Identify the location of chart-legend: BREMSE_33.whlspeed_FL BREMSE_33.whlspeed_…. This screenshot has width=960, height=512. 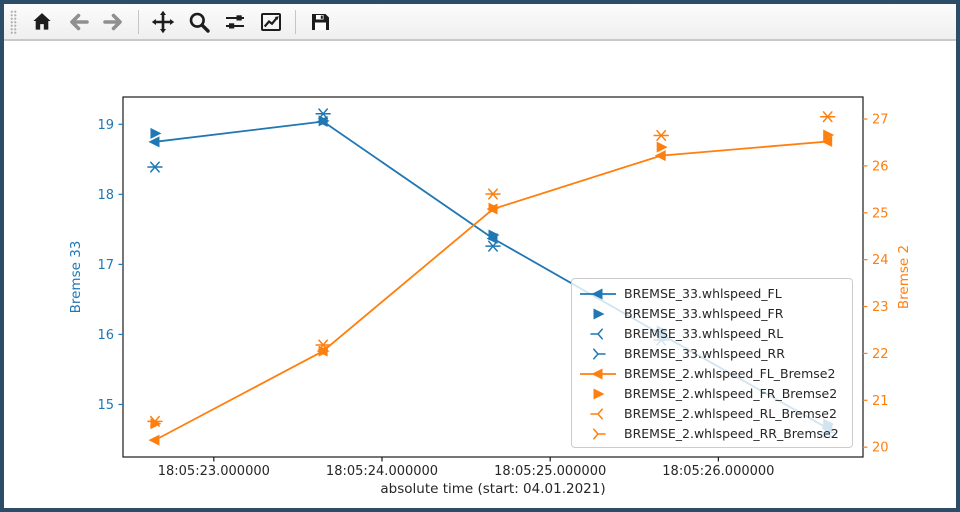
(712, 363).